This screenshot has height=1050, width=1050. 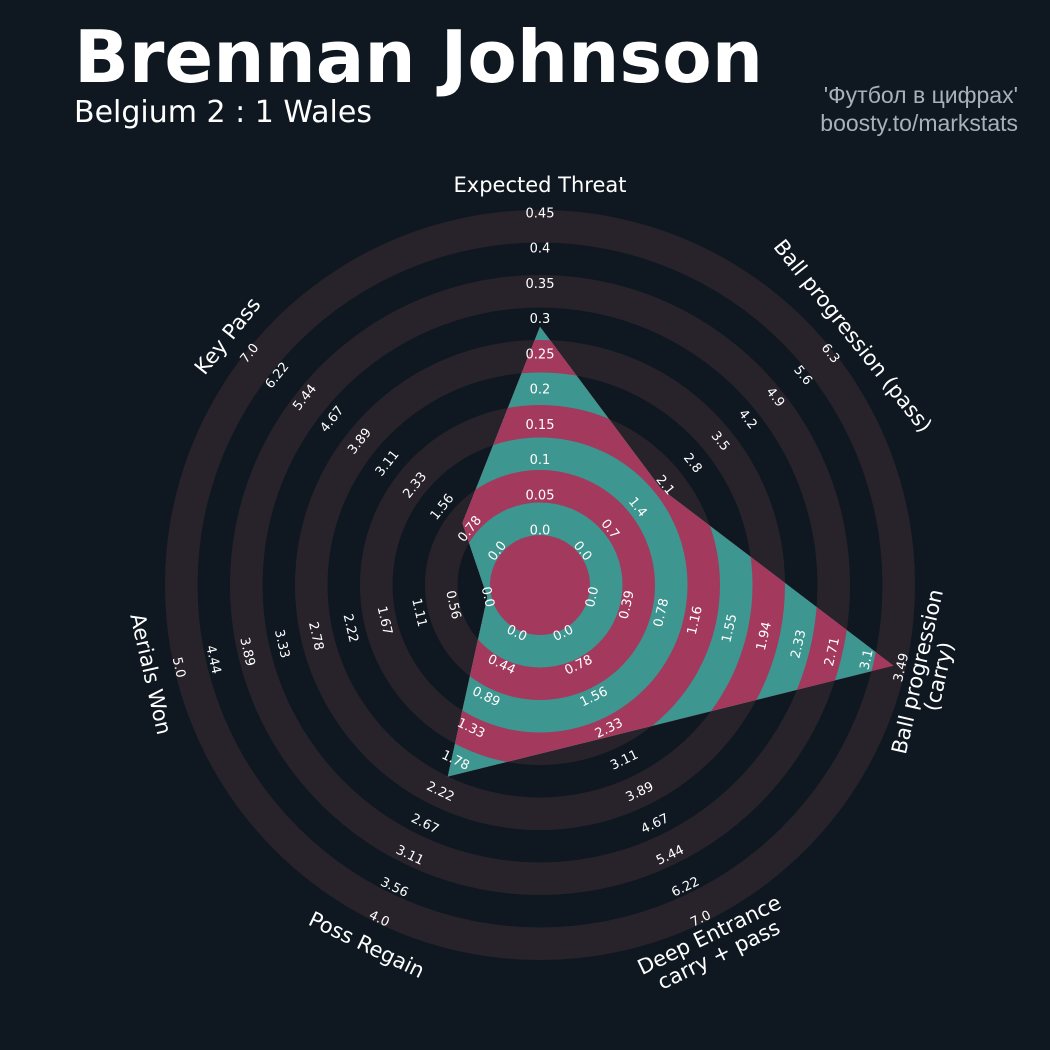 I want to click on chart-subtitle: Belgium 2 : 1 Wales, so click(x=223, y=112).